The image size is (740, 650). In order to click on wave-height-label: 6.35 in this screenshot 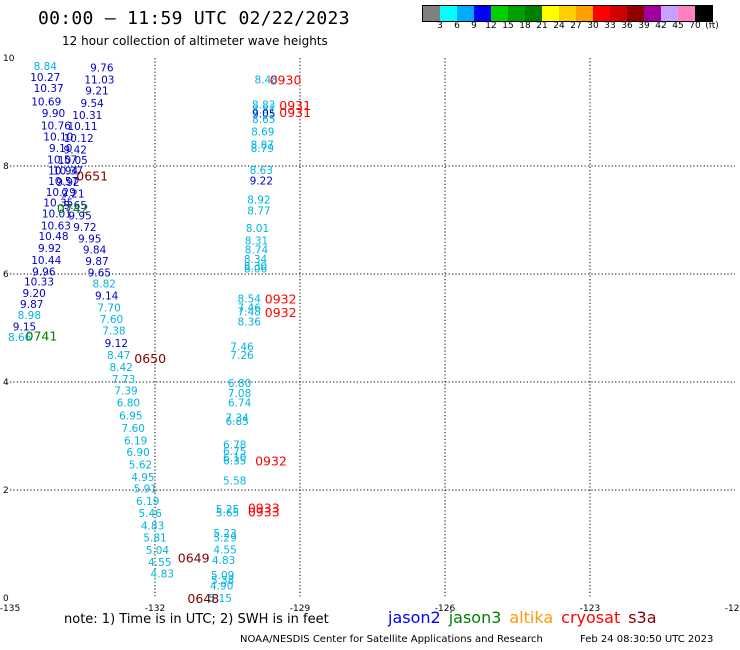, I will do `click(234, 461)`.